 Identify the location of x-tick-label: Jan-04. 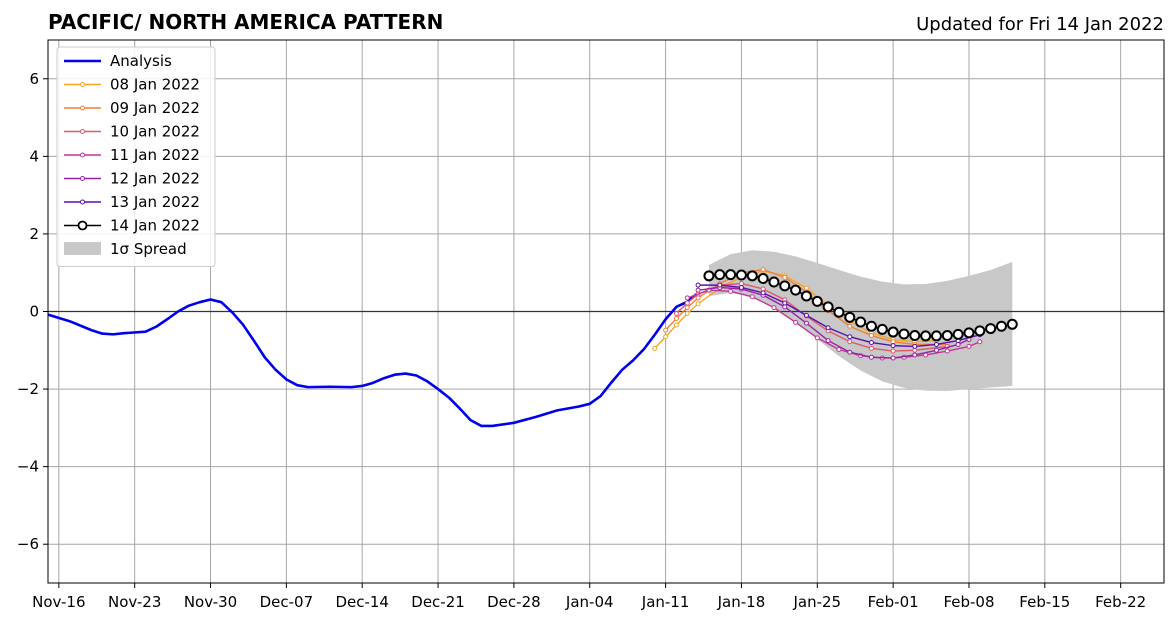
(589, 602).